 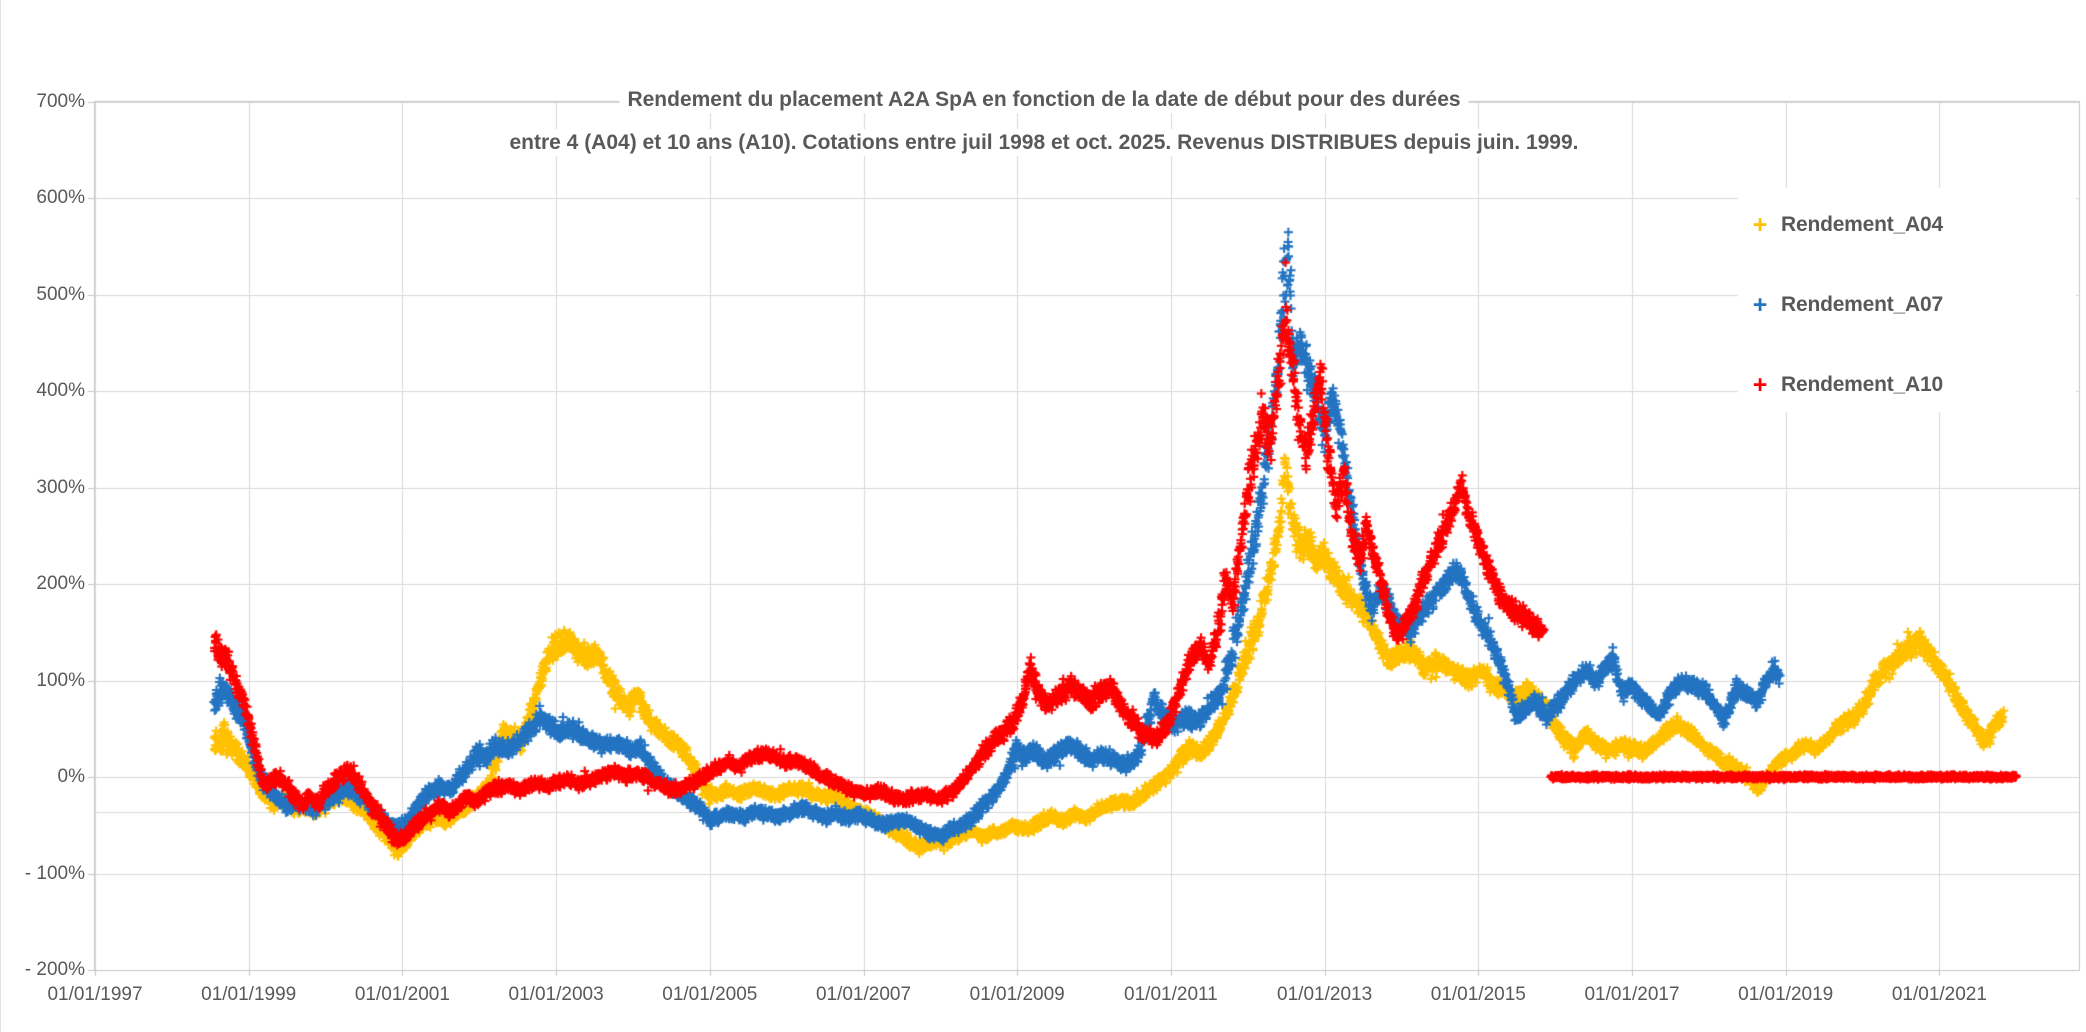 I want to click on legend-label: Rendement_A07, so click(x=1862, y=304).